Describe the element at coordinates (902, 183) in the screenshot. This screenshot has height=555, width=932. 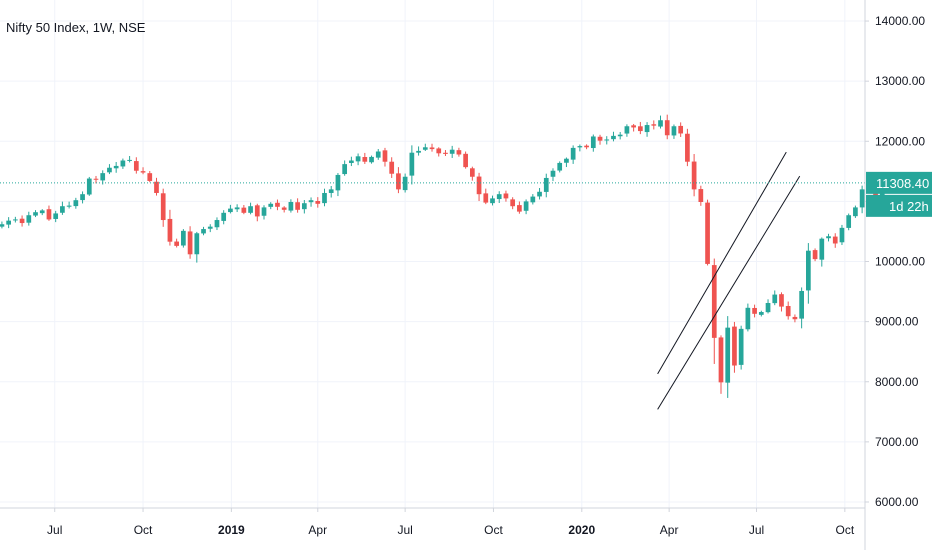
I see `last-price-label: 11308.40` at that location.